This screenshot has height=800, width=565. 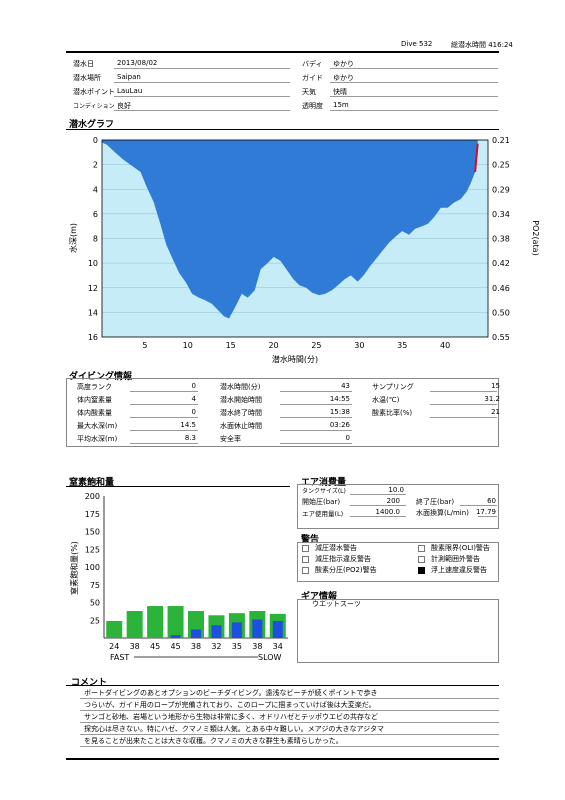 I want to click on diving-field-value: 15:38, so click(x=339, y=412).